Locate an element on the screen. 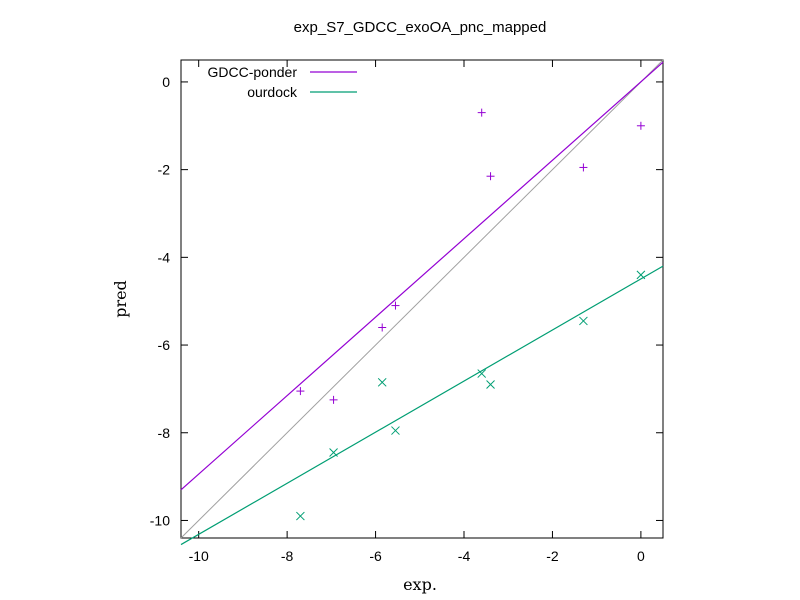 This screenshot has width=800, height=600. legend: GDCC-ponder ourdock is located at coordinates (282, 82).